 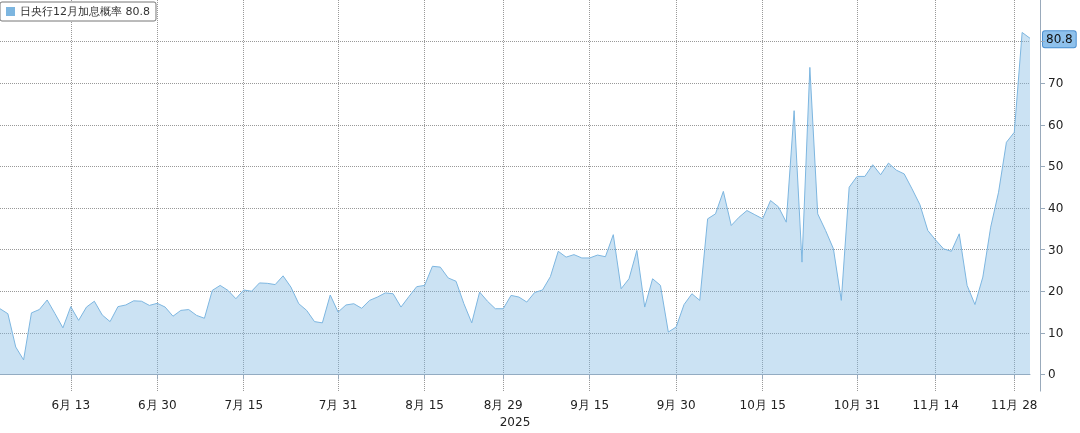 What do you see at coordinates (1056, 83) in the screenshot?
I see `y-tick-label: 70` at bounding box center [1056, 83].